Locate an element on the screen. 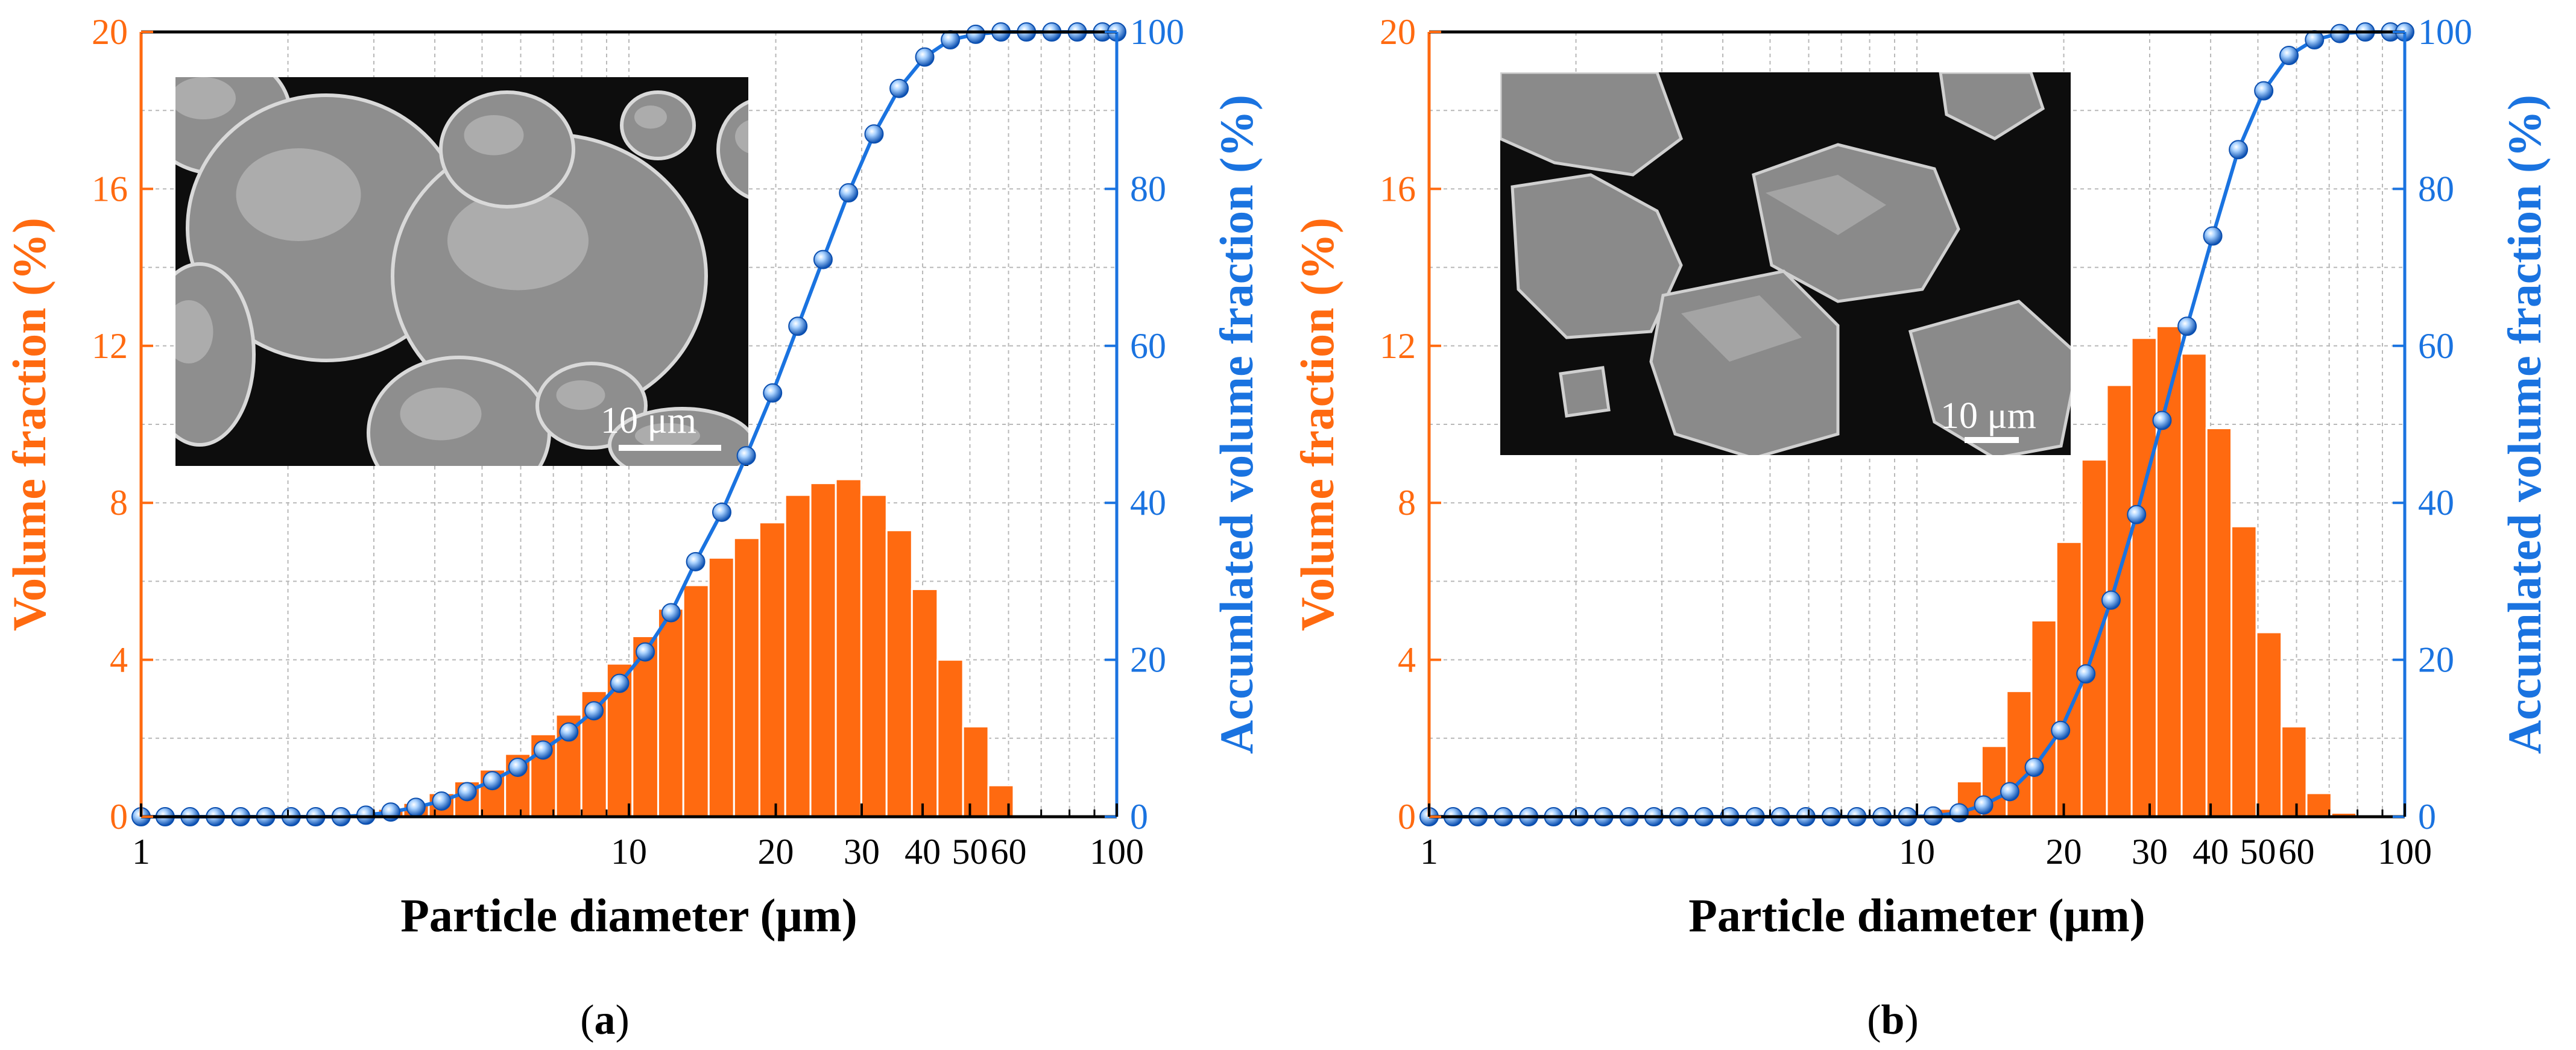  y-left-tick-label: 8 is located at coordinates (119, 503).